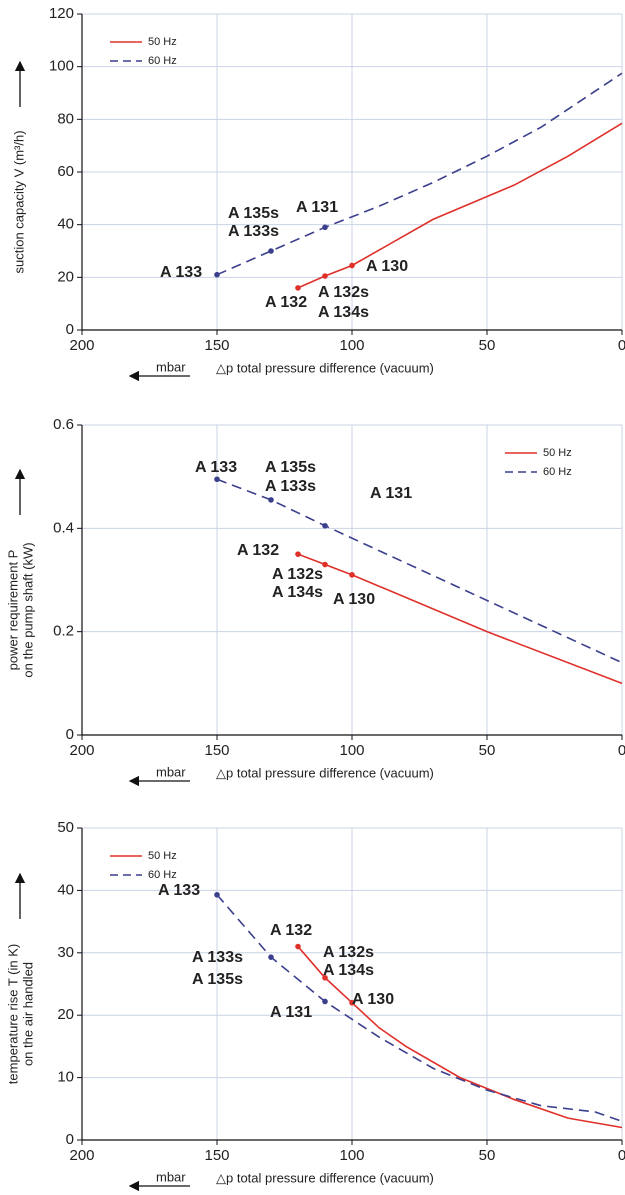 This screenshot has width=625, height=1195. I want to click on y-axis-label: suction capacity V (m³/h), so click(18, 201).